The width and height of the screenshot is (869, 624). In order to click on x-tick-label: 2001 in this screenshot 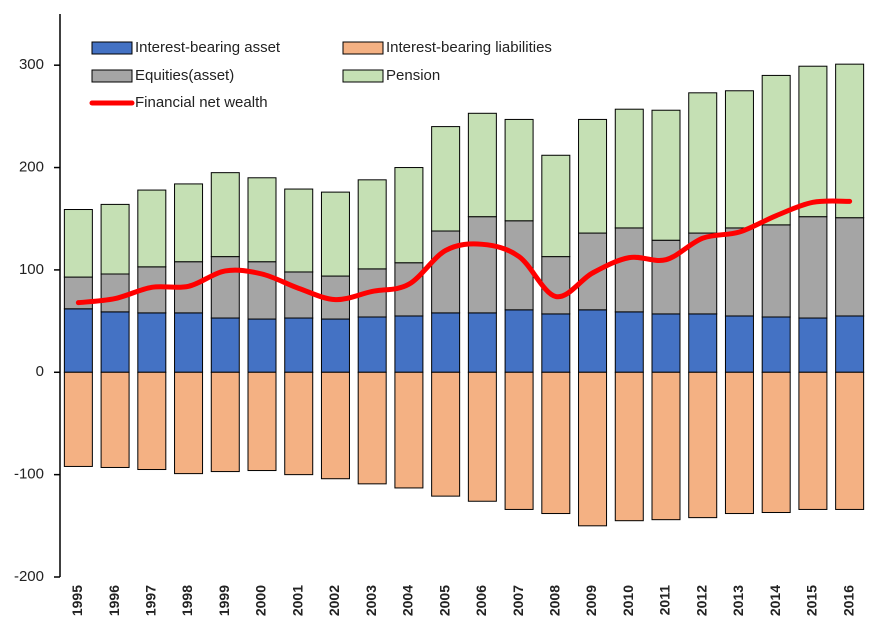, I will do `click(297, 600)`.